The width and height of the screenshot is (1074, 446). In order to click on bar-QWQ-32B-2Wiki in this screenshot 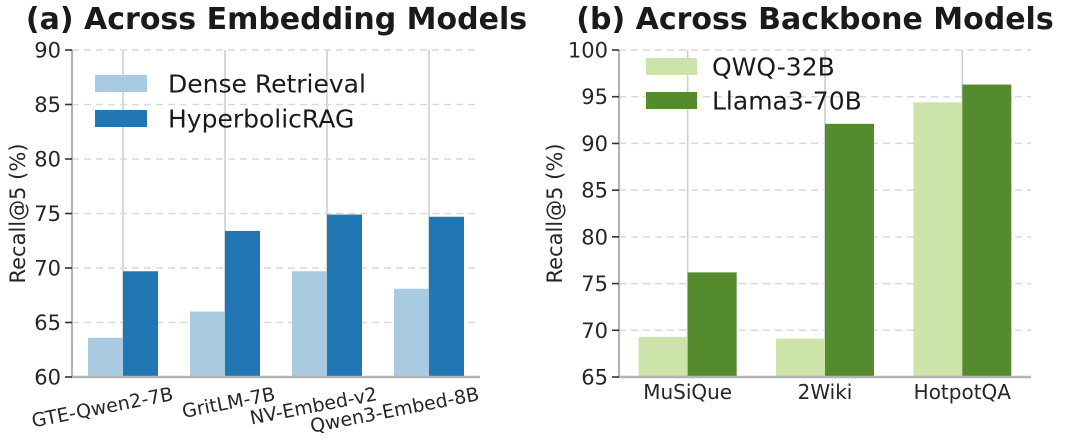, I will do `click(800, 357)`.